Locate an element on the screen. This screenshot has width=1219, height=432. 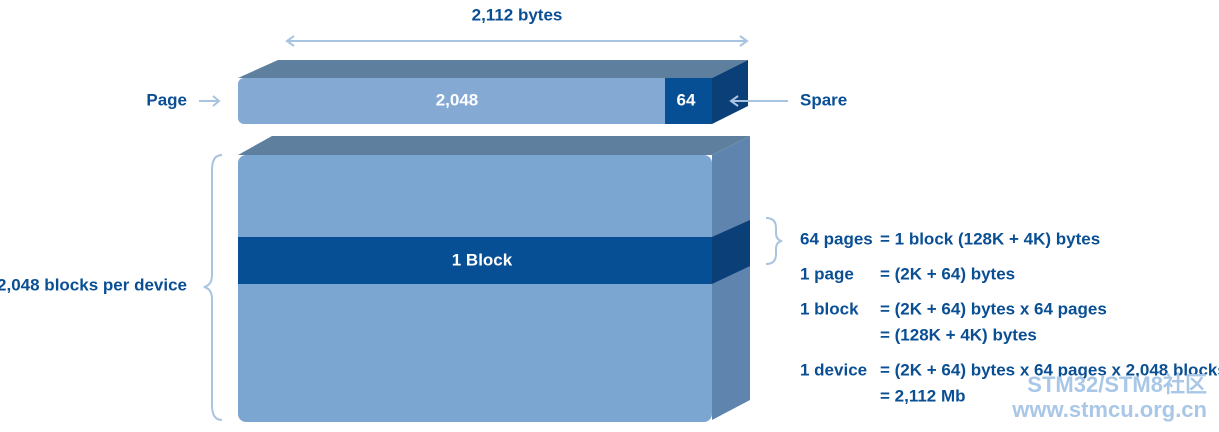
spare-size: 64 is located at coordinates (686, 99).